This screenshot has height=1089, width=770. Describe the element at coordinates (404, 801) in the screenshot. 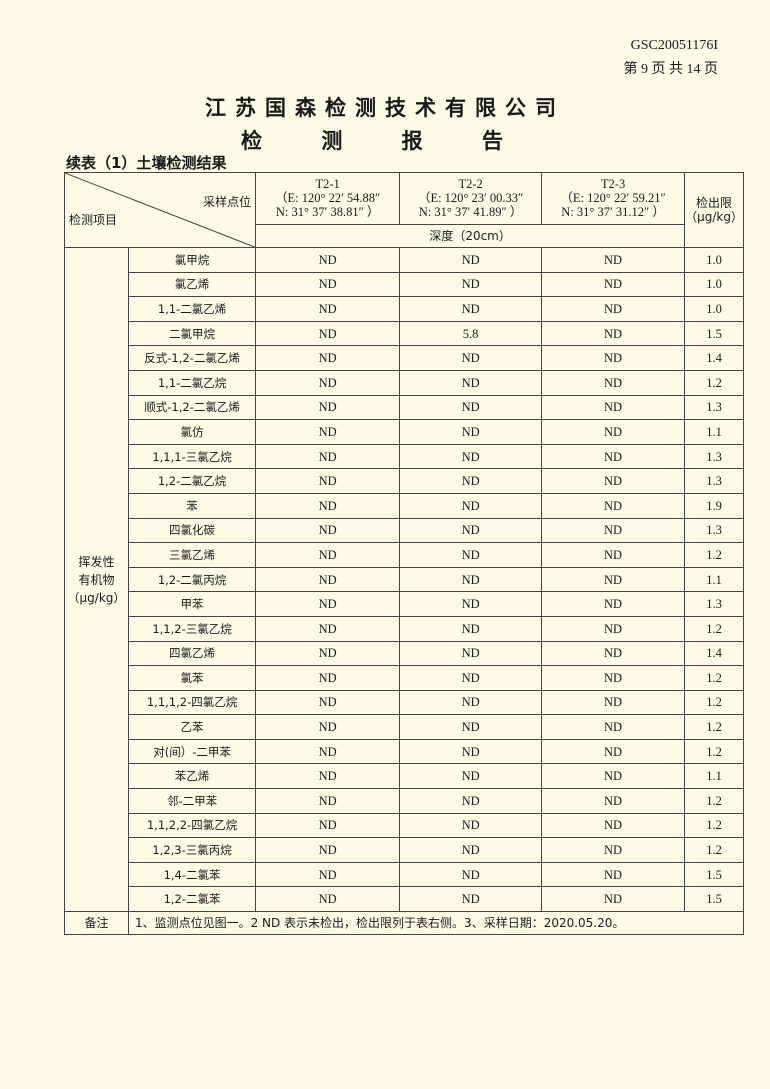

I see `table-row: 邻-二甲苯 ND ND ND 1.2` at that location.